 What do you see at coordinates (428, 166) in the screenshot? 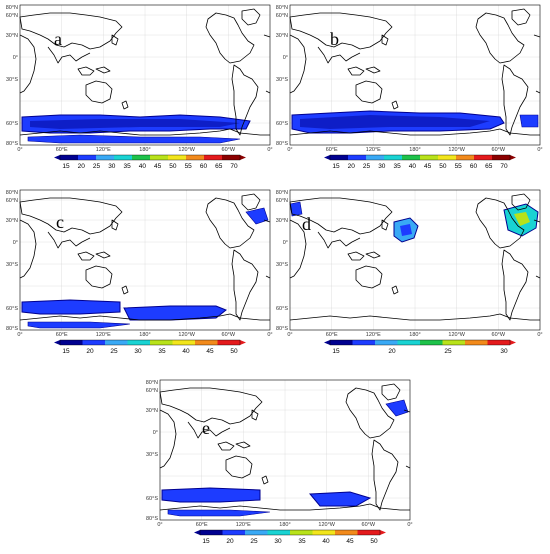
I see `colorbar-tick-label: 45` at bounding box center [428, 166].